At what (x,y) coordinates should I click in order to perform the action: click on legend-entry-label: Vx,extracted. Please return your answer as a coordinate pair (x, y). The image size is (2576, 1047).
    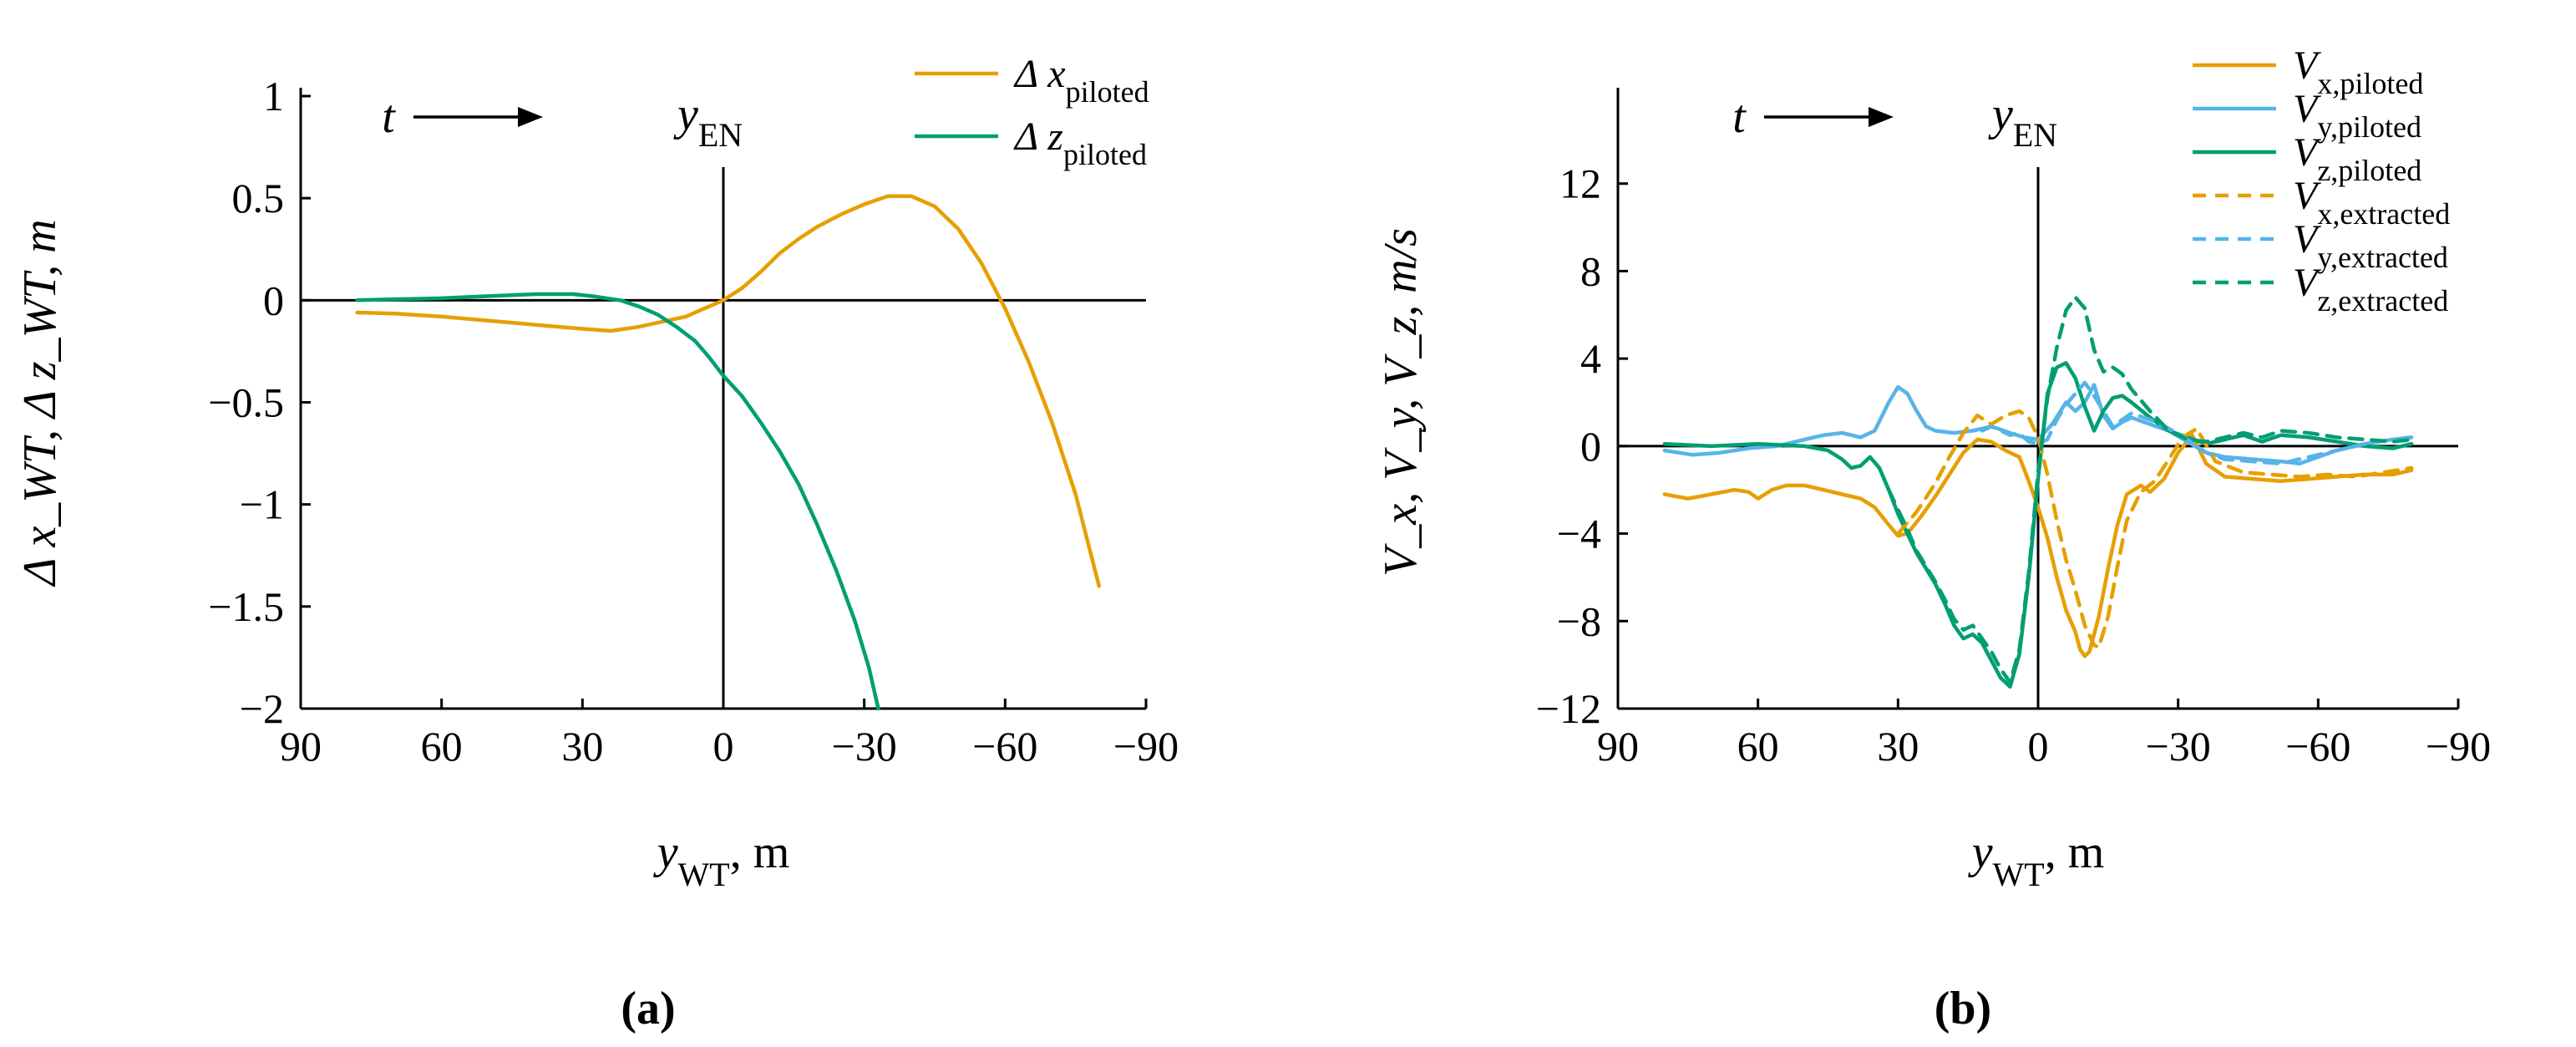
    Looking at the image, I should click on (2371, 202).